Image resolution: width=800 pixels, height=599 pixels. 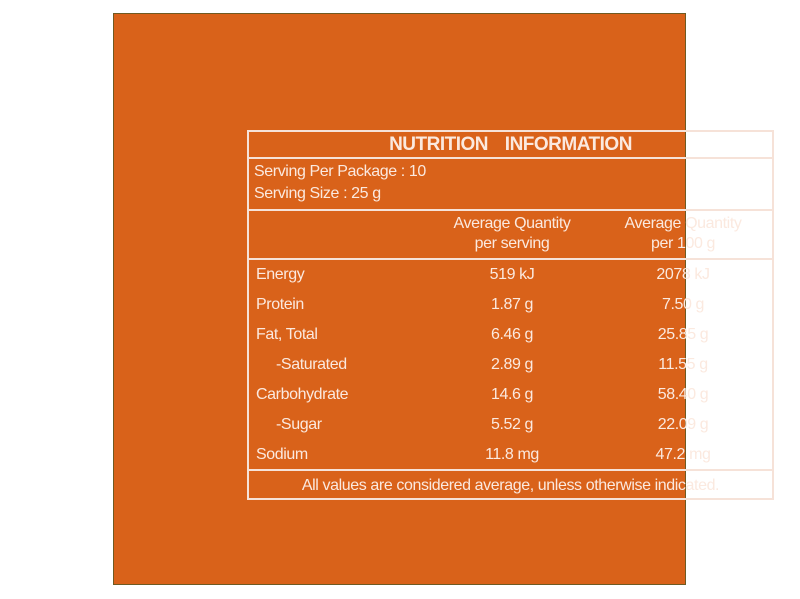 What do you see at coordinates (683, 454) in the screenshot?
I see `per-100g-value: 47.2 mg` at bounding box center [683, 454].